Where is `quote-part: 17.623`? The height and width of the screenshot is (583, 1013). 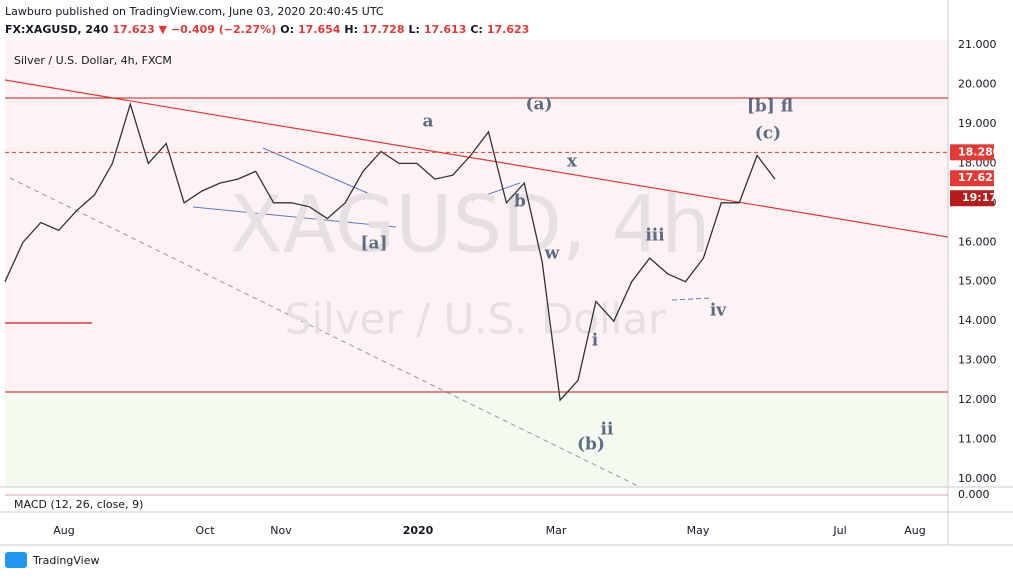 quote-part: 17.623 is located at coordinates (508, 29).